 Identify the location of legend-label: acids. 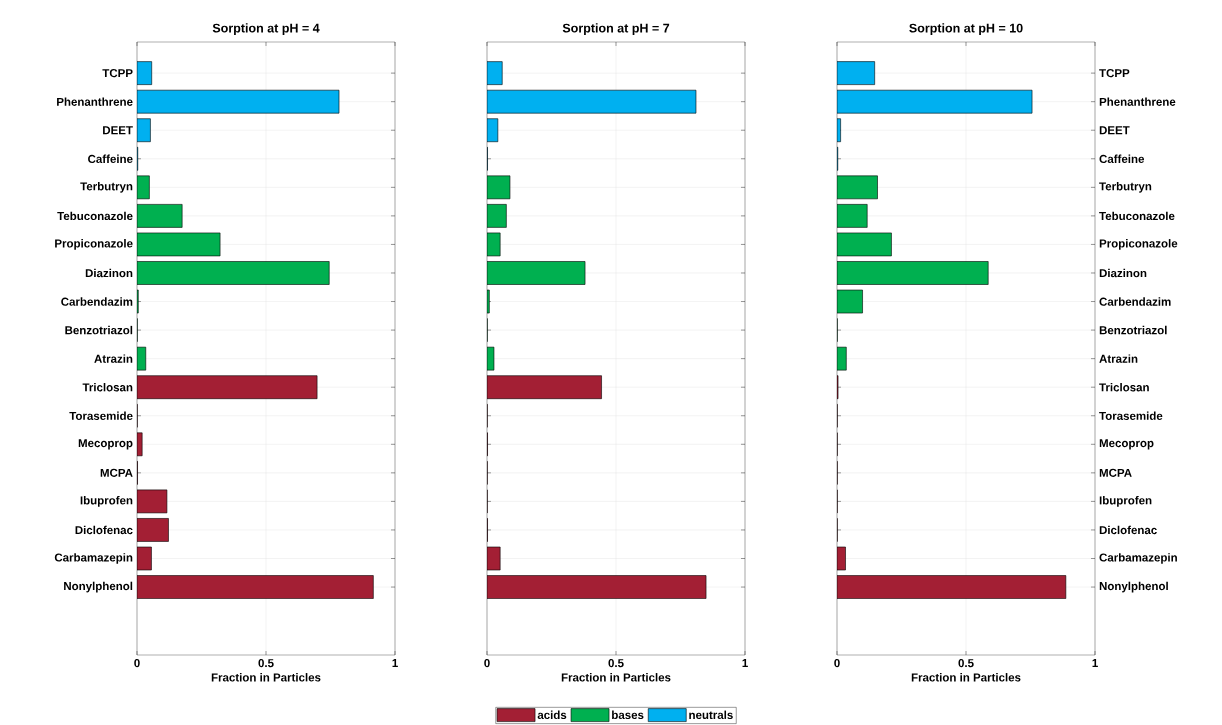
(552, 715).